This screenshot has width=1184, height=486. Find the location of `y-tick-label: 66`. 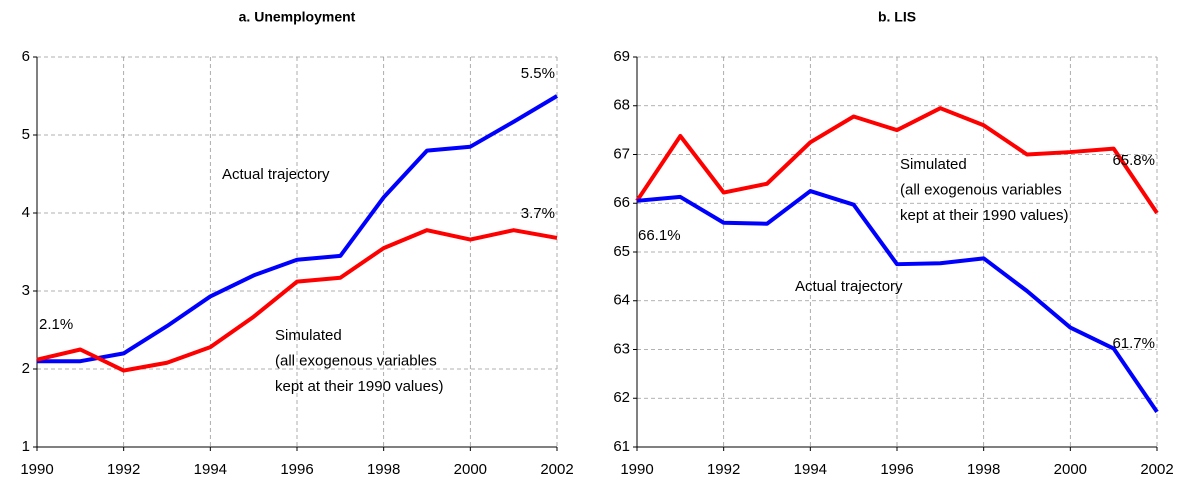

y-tick-label: 66 is located at coordinates (621, 202).